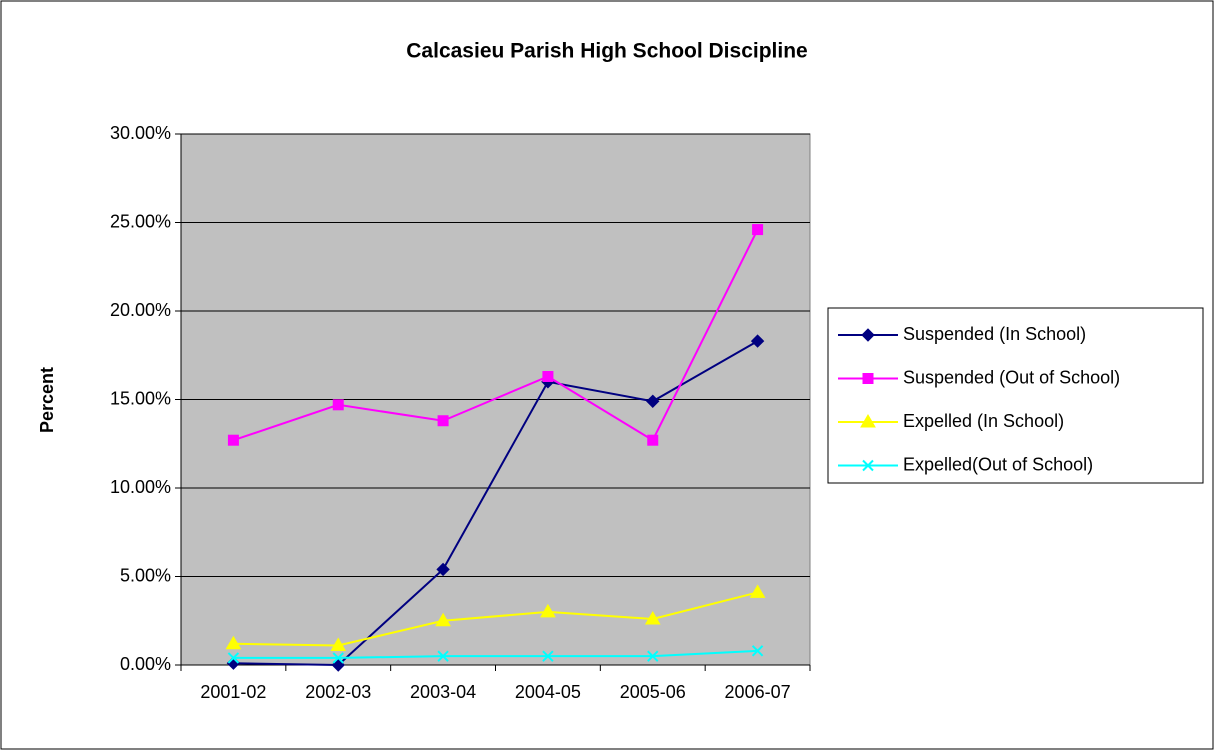  I want to click on y-axis-label: Percent, so click(47, 400).